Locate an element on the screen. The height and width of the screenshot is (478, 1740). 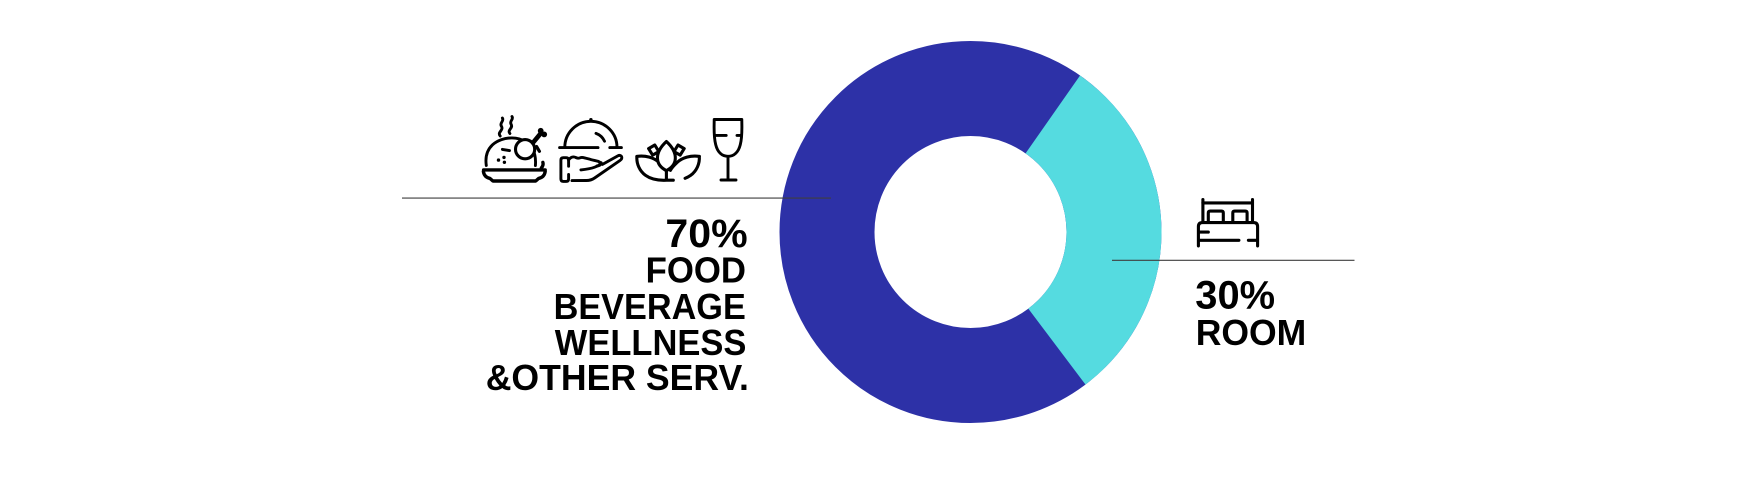
svg-text: FOOD is located at coordinates (696, 270).